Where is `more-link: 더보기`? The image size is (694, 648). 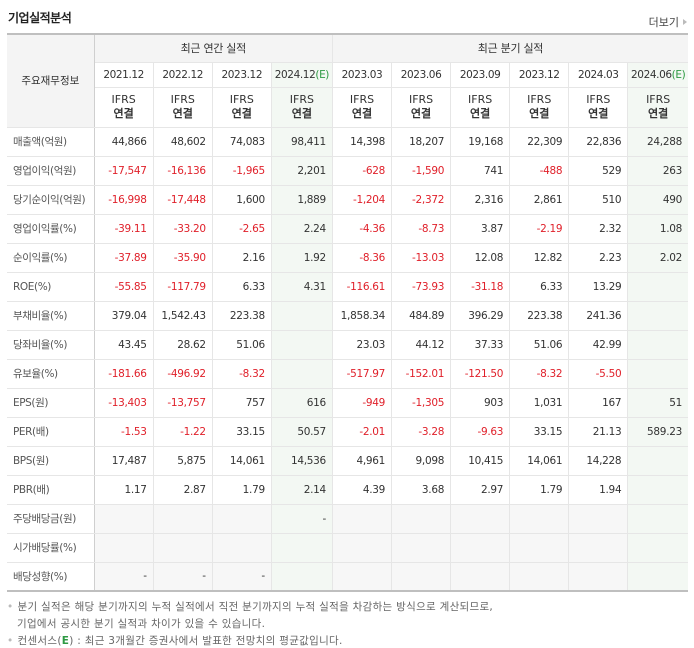
more-link: 더보기 is located at coordinates (668, 22).